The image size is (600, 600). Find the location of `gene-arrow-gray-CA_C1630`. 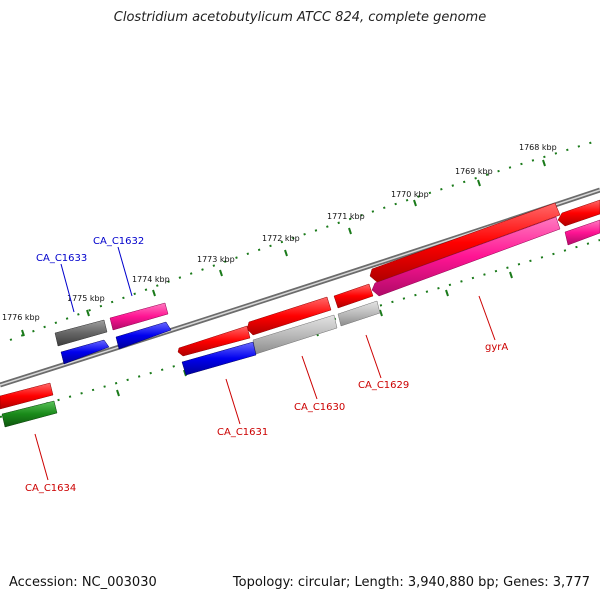

gene-arrow-gray-CA_C1630 is located at coordinates (295, 334).